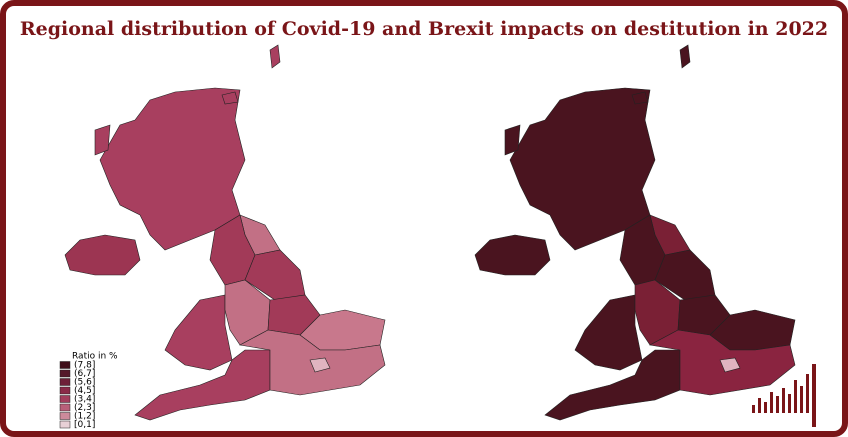 This screenshot has width=848, height=437. Describe the element at coordinates (84, 400) in the screenshot. I see `legend-label: (3,4]` at that location.